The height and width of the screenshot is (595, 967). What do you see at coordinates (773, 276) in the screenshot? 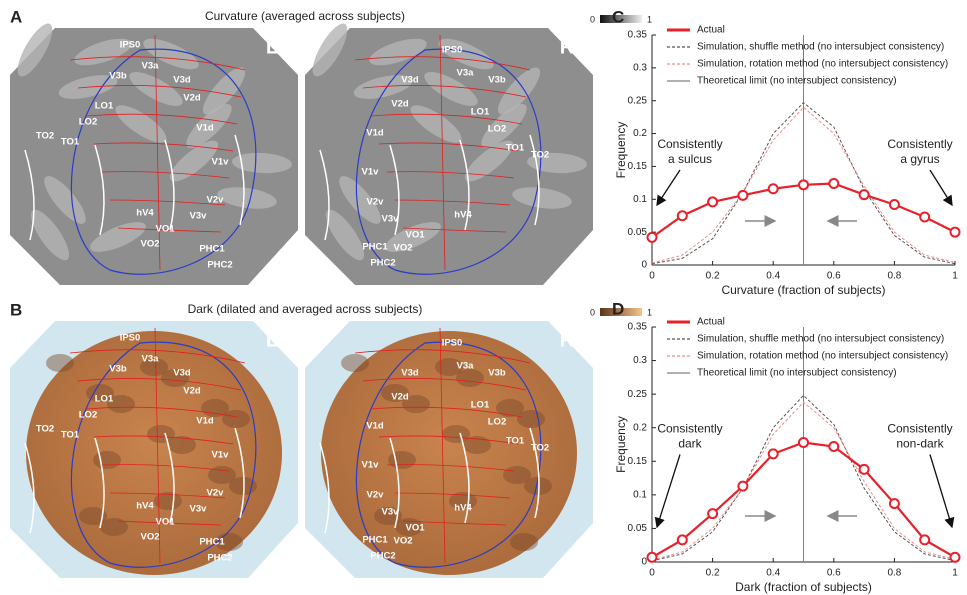
I see `x-tick-label: 0.4` at bounding box center [773, 276].